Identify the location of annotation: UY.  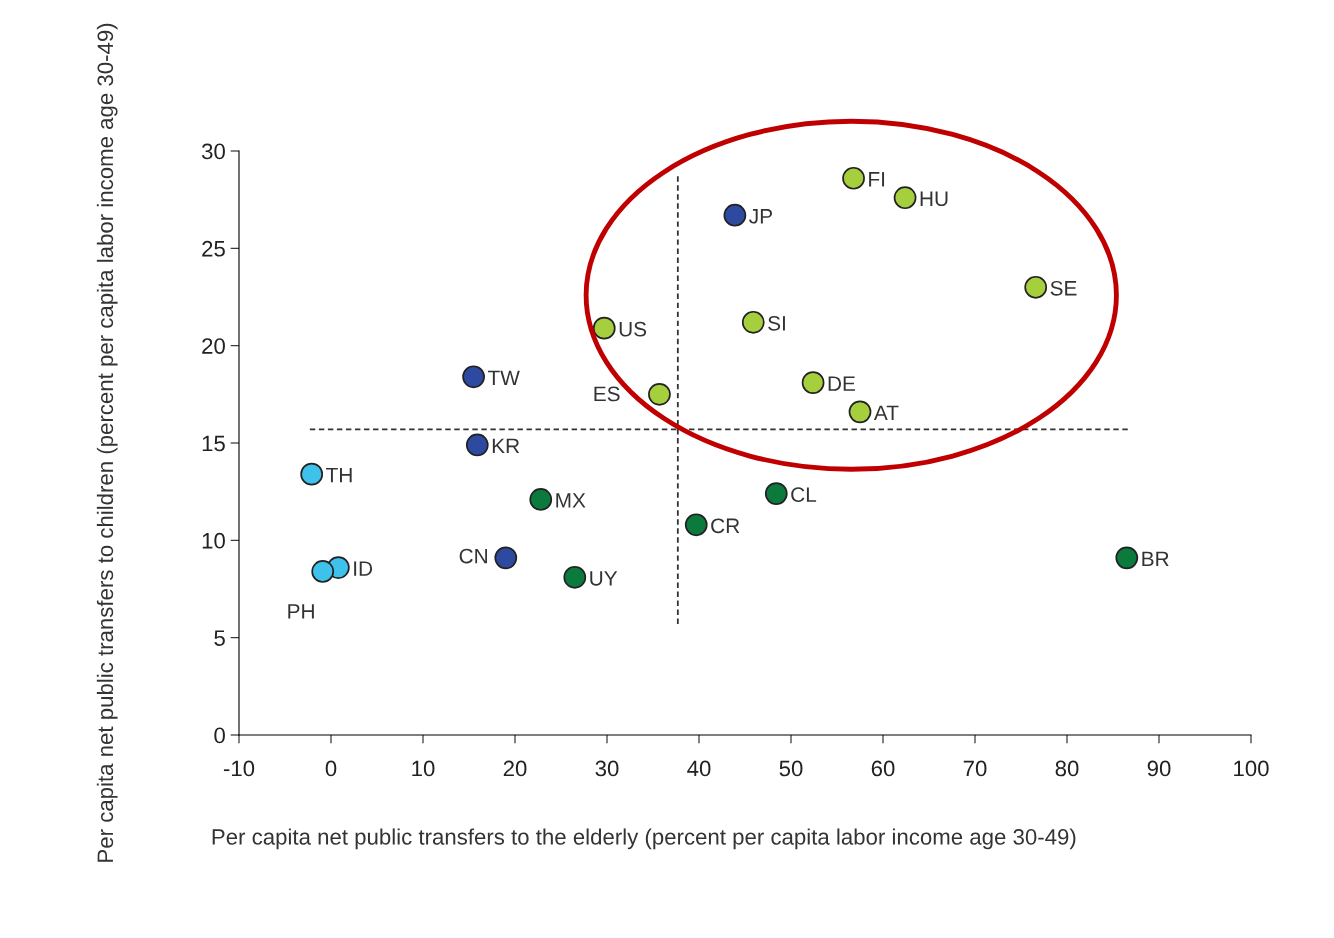
(604, 578).